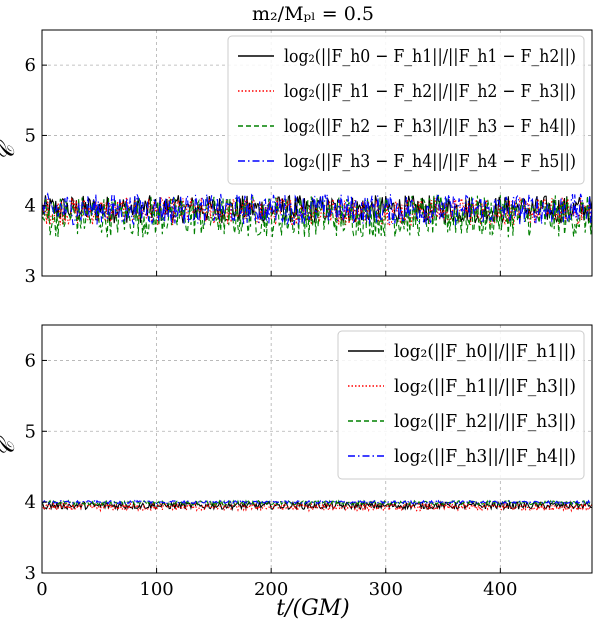 This screenshot has width=598, height=628. What do you see at coordinates (430, 126) in the screenshot?
I see `legend-label-3: log₂(||F_h2 − F_h3||/||F_h3 − F_h4||)` at bounding box center [430, 126].